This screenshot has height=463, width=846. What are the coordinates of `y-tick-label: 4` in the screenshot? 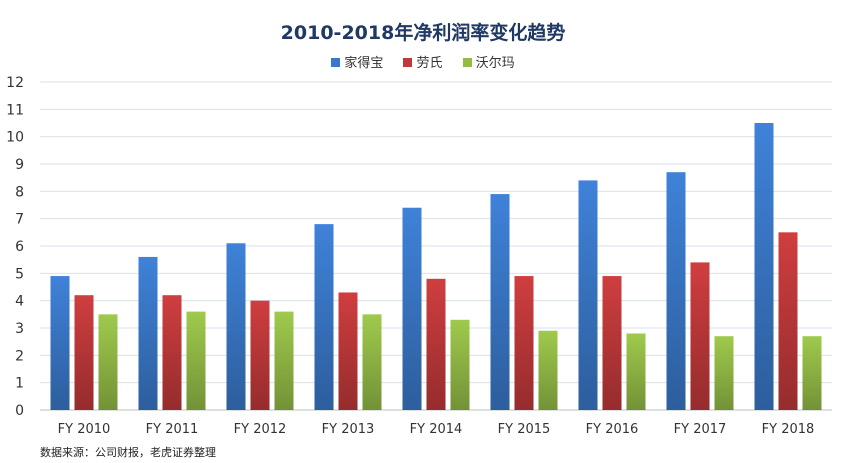 It's located at (19, 302).